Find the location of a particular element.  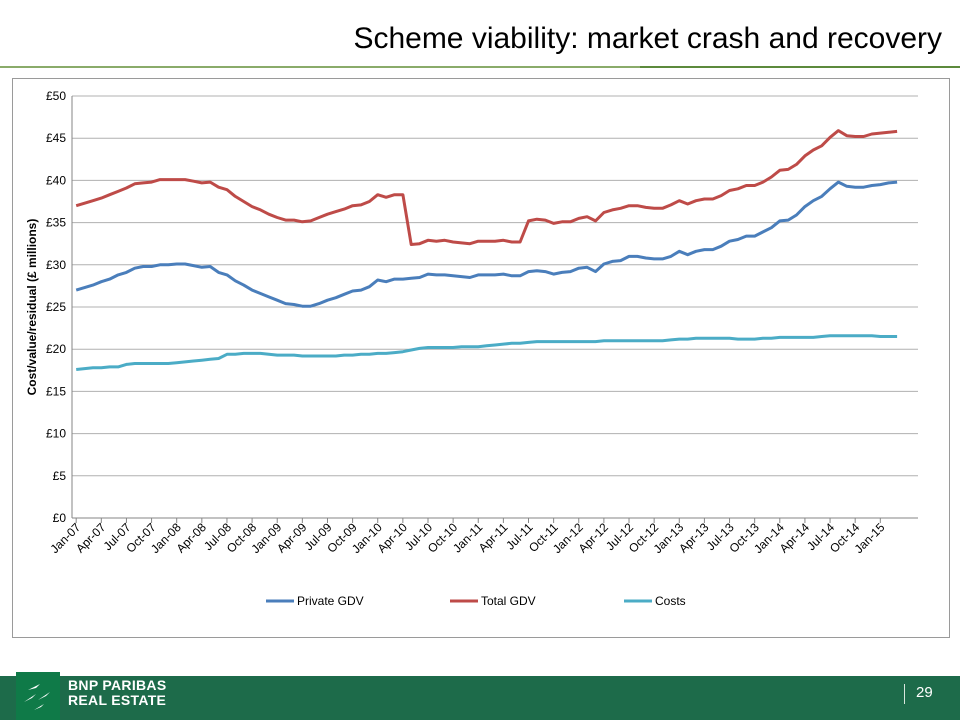

series-line-total-gdv is located at coordinates (486, 187).